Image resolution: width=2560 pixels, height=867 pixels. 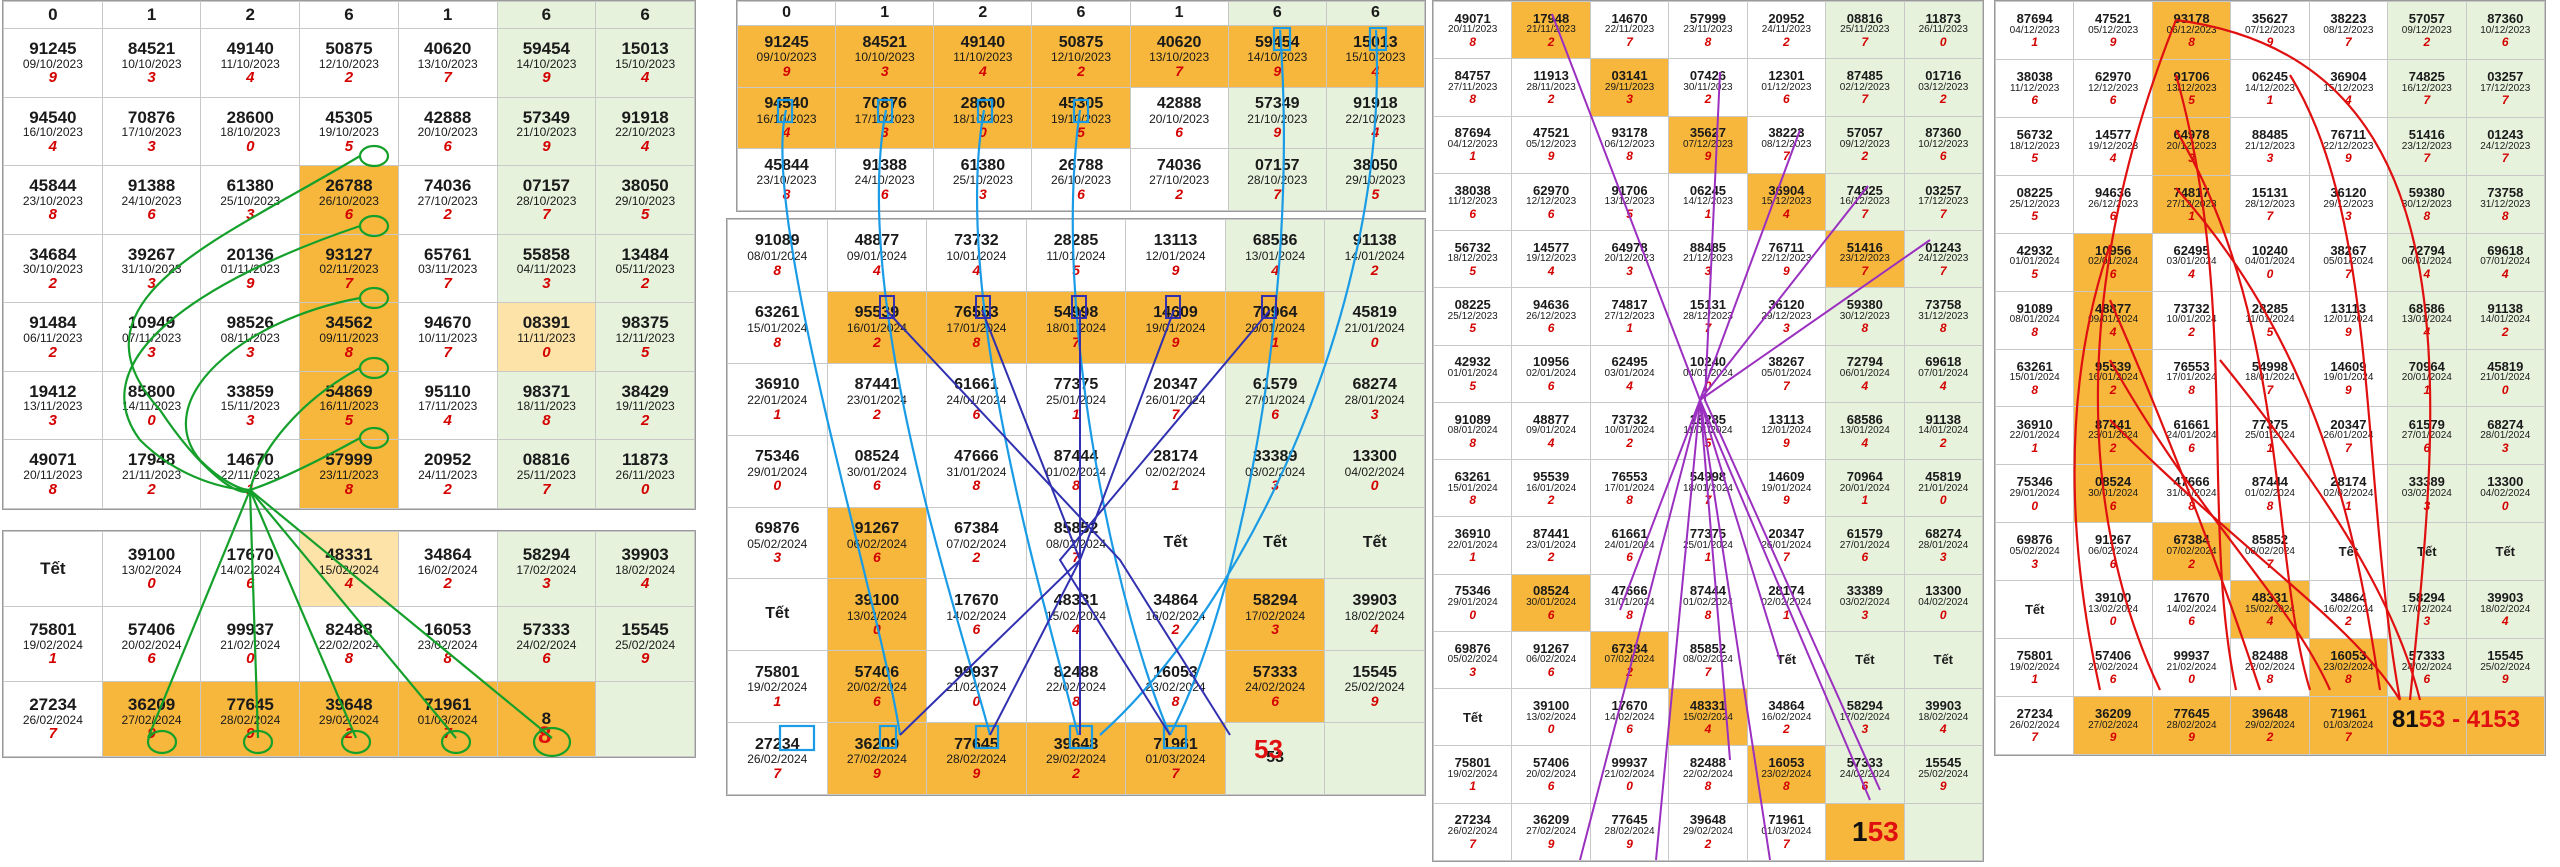 What do you see at coordinates (2113, 725) in the screenshot?
I see `result-cell: 36209 27/02/2024 9` at bounding box center [2113, 725].